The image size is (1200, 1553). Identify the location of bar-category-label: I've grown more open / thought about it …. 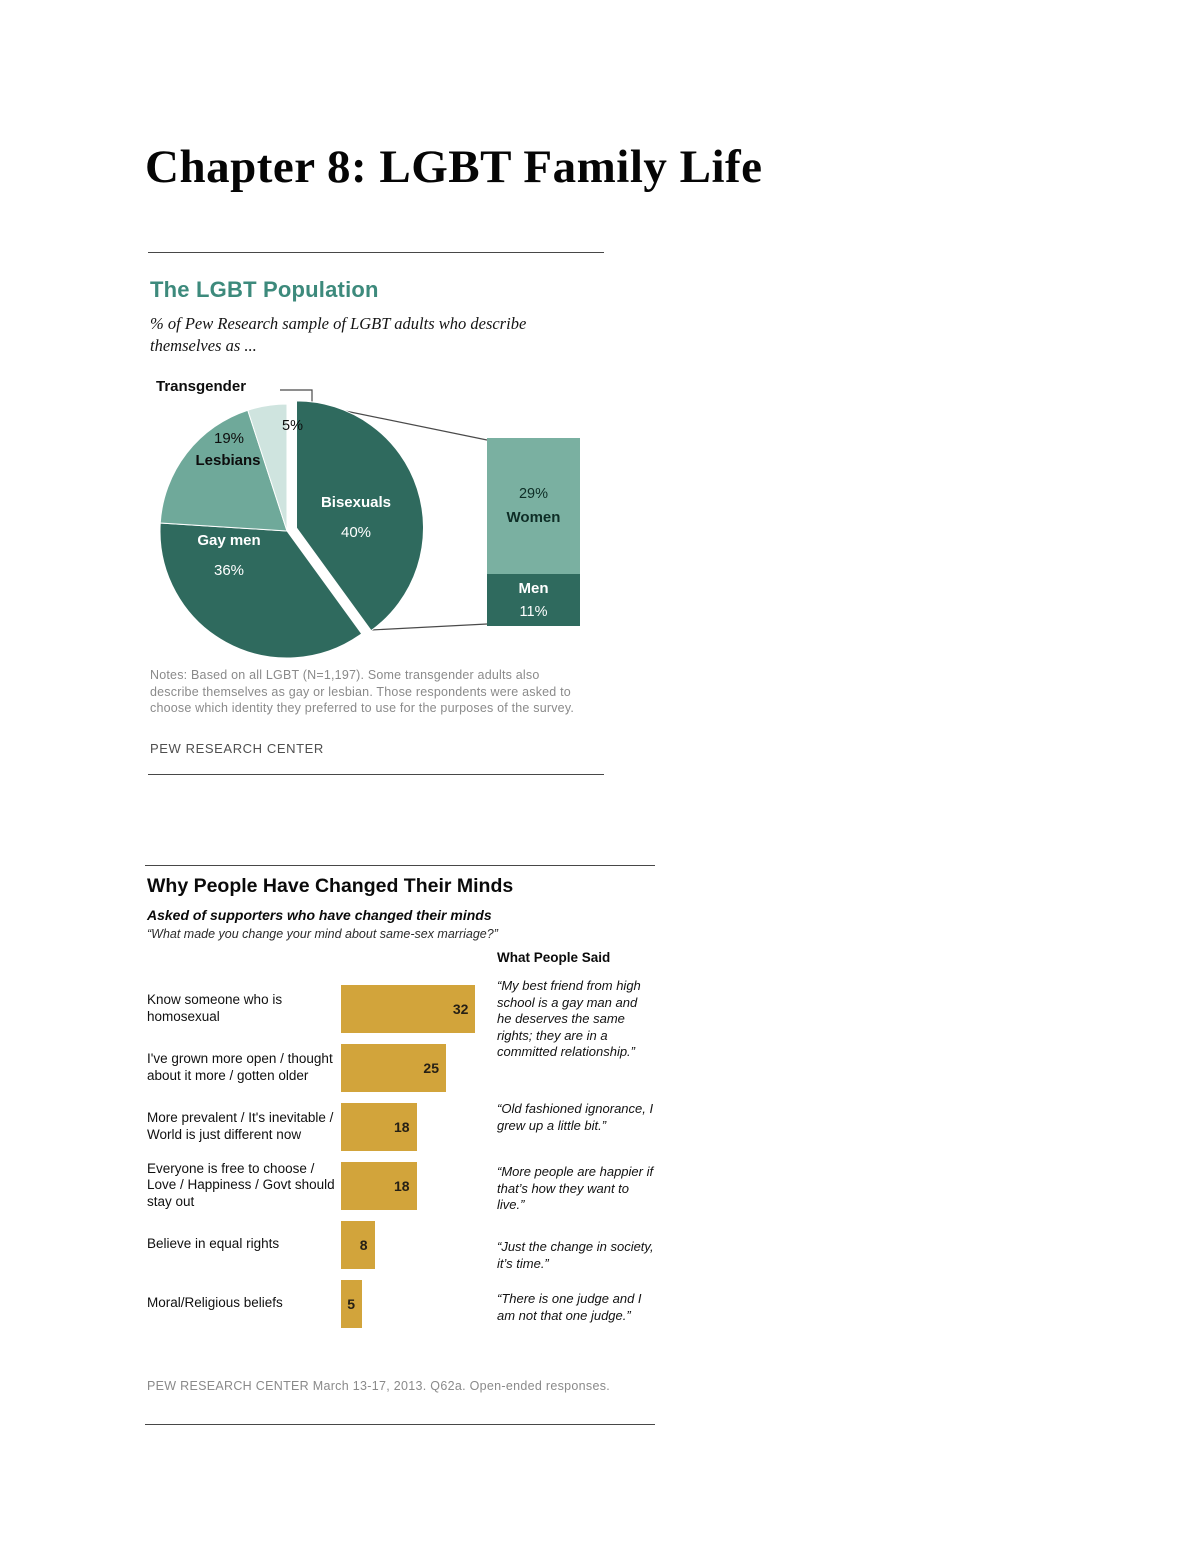
(240, 1067).